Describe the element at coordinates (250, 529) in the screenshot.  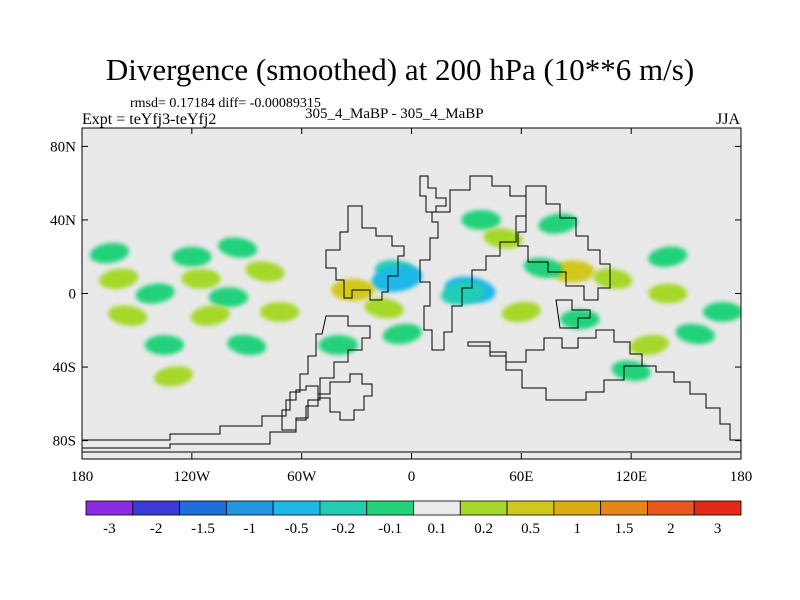
I see `colorbar-label: -1` at that location.